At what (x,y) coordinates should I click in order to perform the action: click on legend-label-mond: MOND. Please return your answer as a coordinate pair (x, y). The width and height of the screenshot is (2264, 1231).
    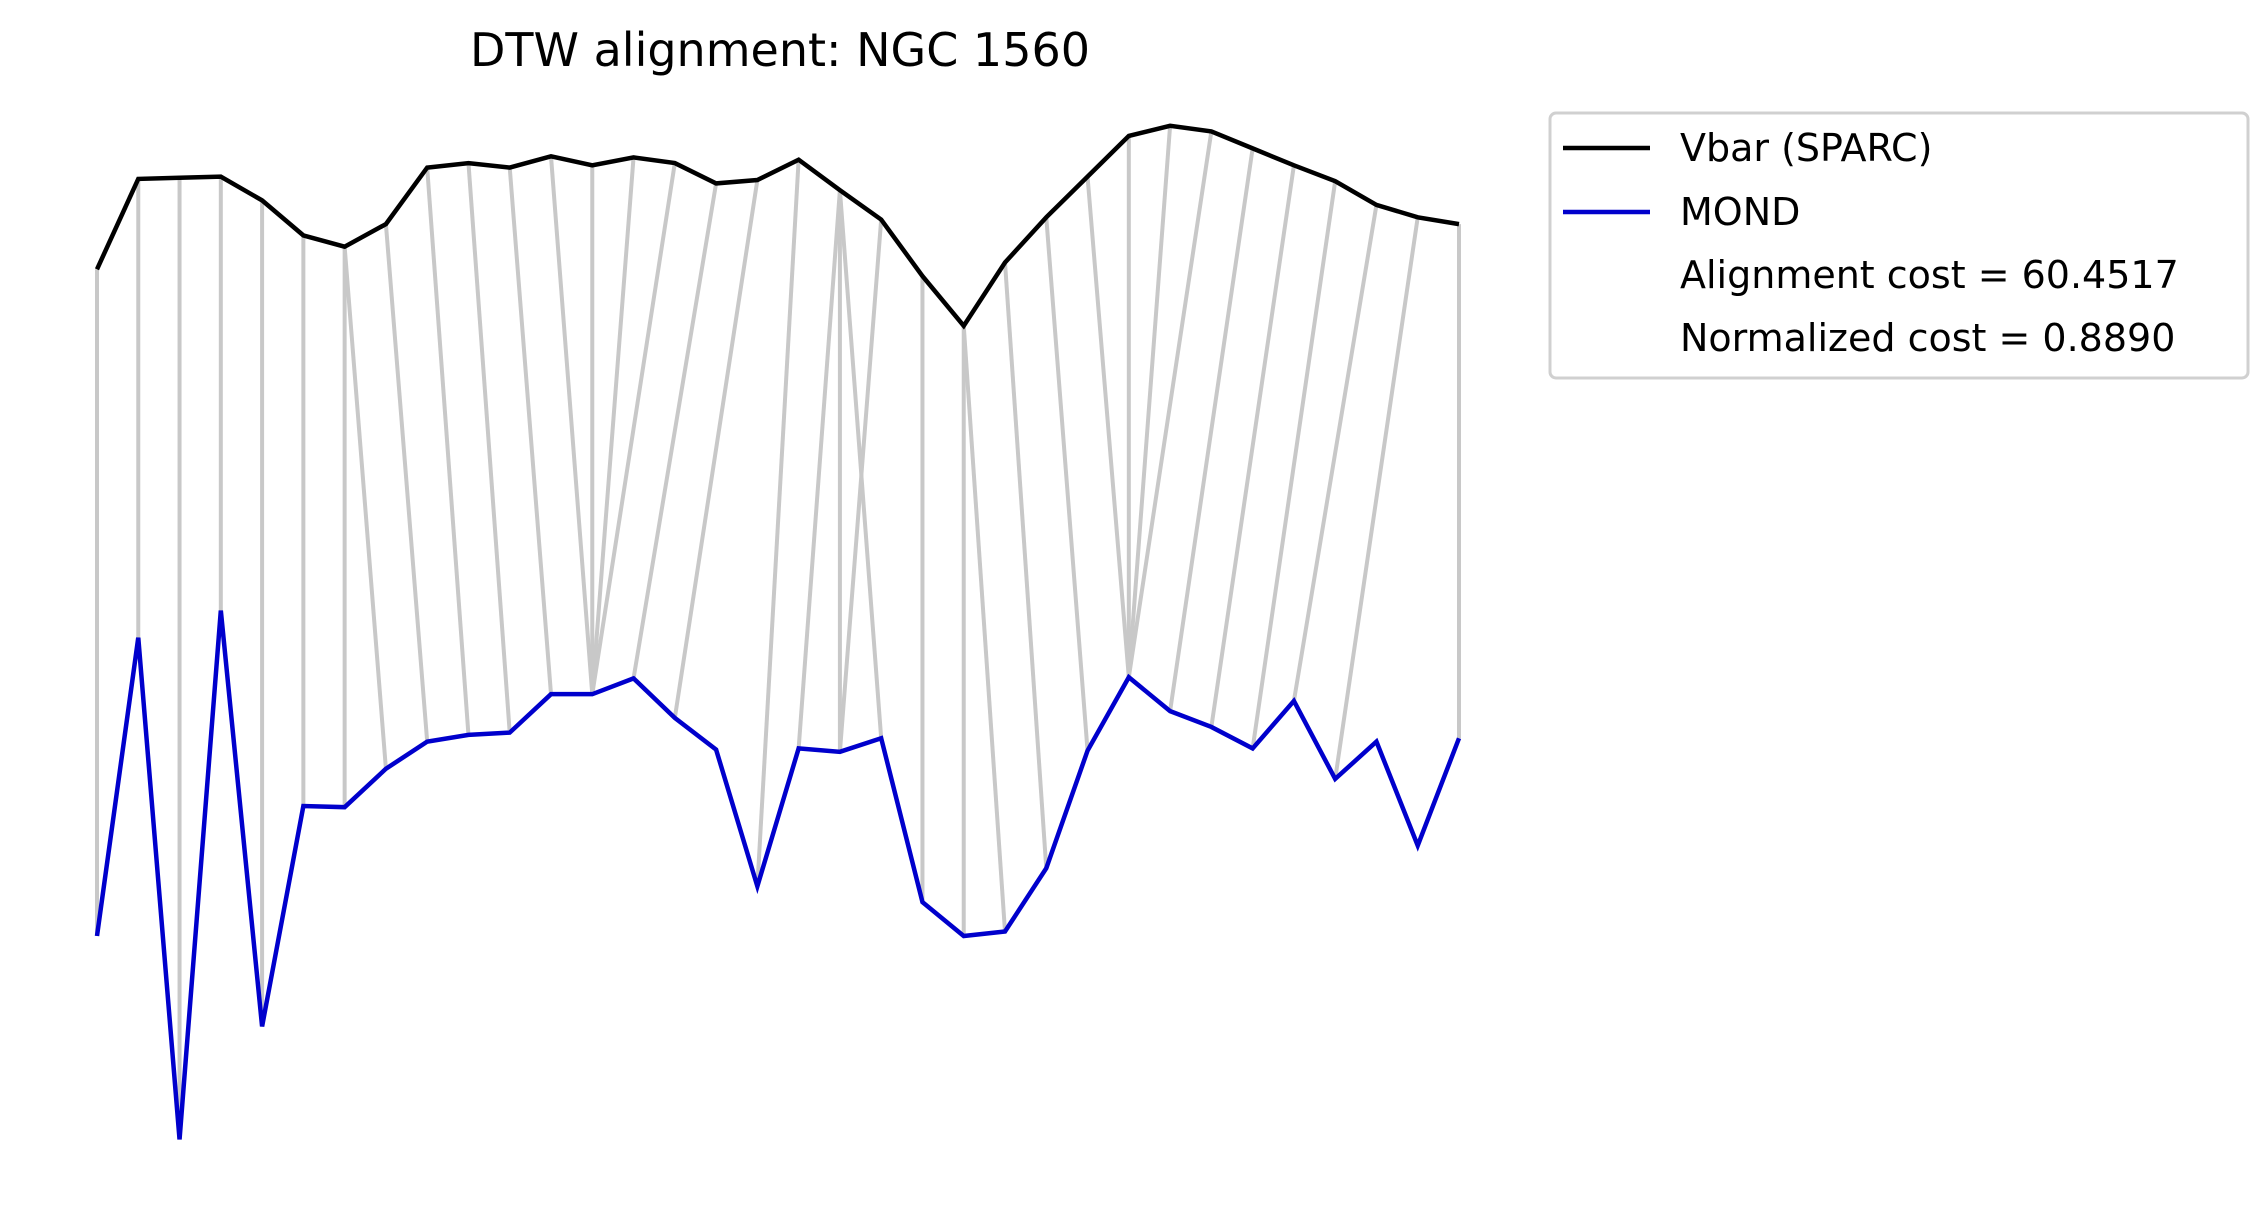
    Looking at the image, I should click on (1740, 212).